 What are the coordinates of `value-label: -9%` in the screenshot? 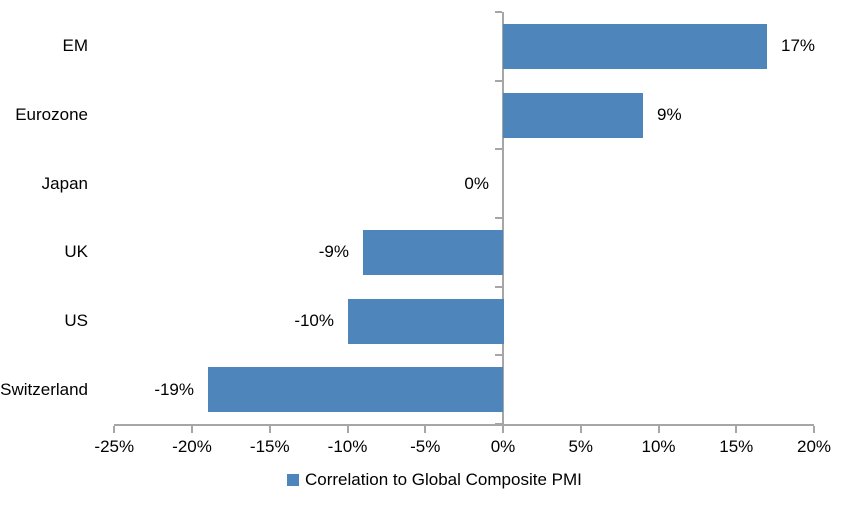 It's located at (333, 251).